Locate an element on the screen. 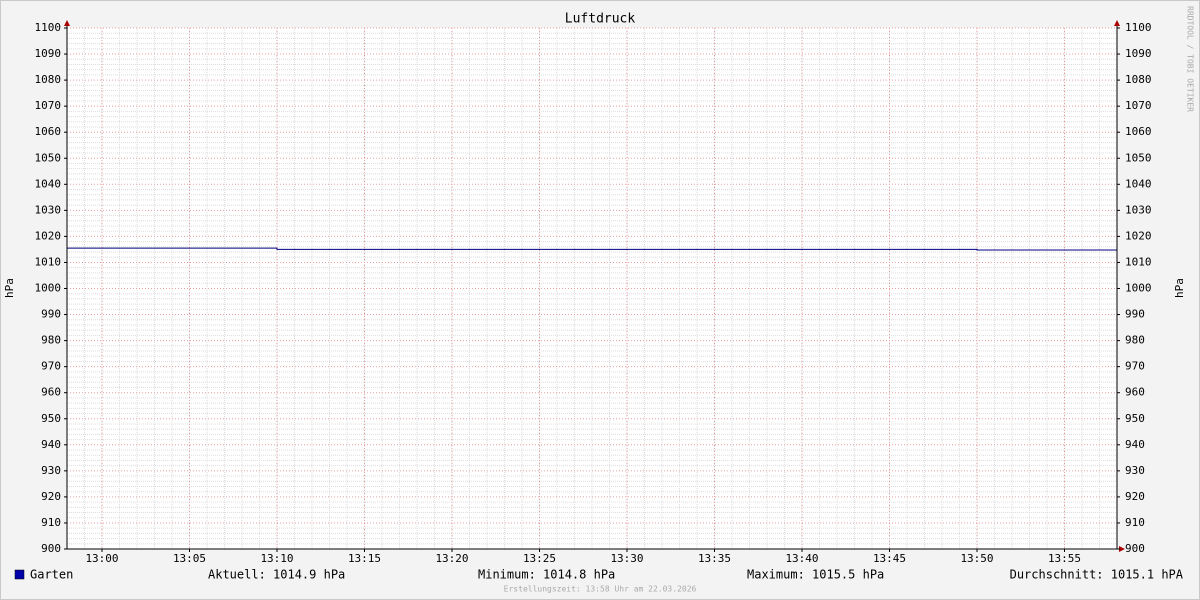  x-tick-label: 13:00 is located at coordinates (101, 558).